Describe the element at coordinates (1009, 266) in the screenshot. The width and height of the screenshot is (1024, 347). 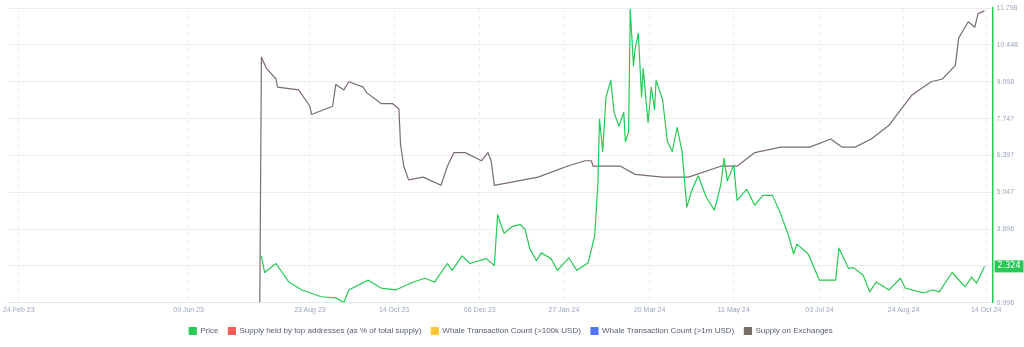
I see `annotation: 2.324` at that location.